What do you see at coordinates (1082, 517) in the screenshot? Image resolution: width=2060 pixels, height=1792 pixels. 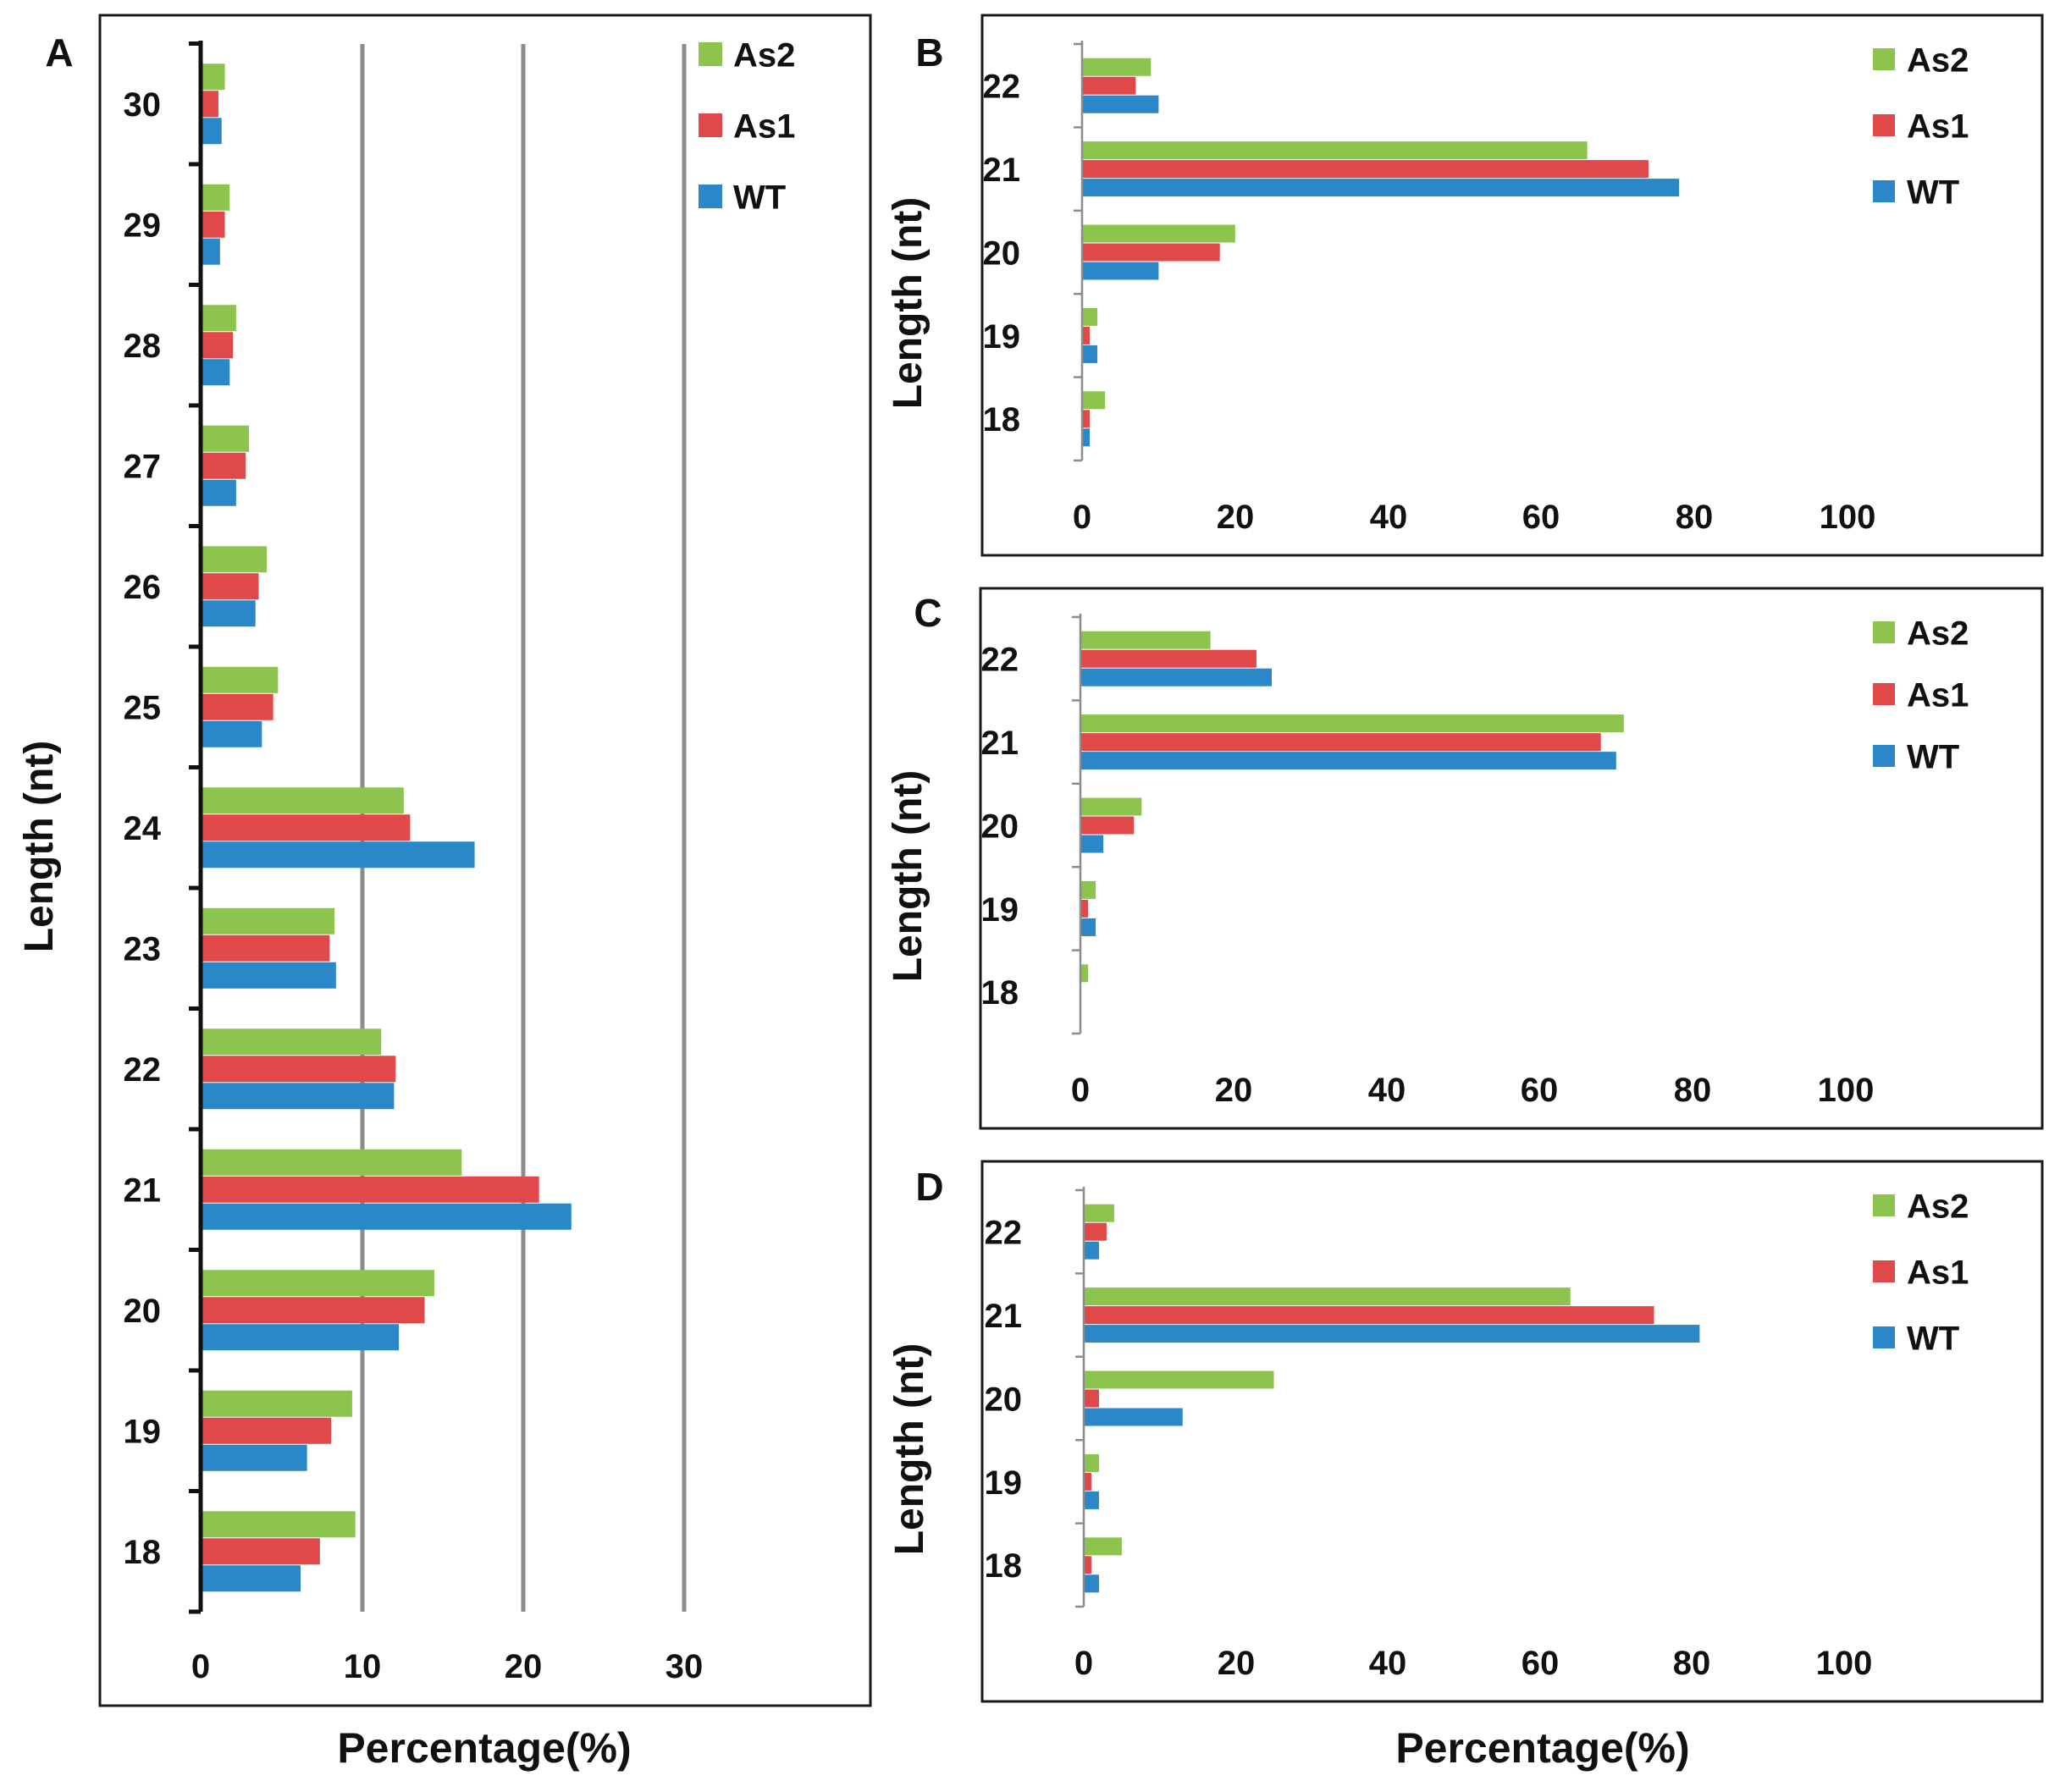 I see `panel-b-x-tick-label: 0` at bounding box center [1082, 517].